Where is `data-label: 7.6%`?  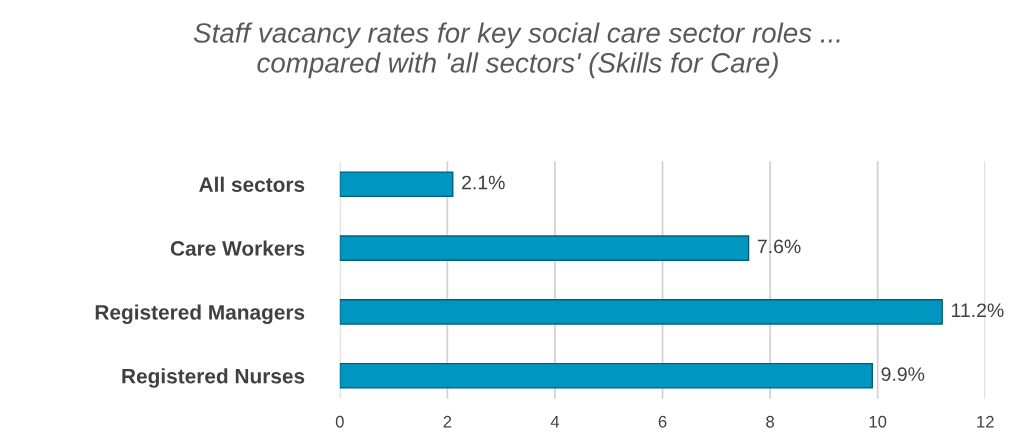
data-label: 7.6% is located at coordinates (779, 246).